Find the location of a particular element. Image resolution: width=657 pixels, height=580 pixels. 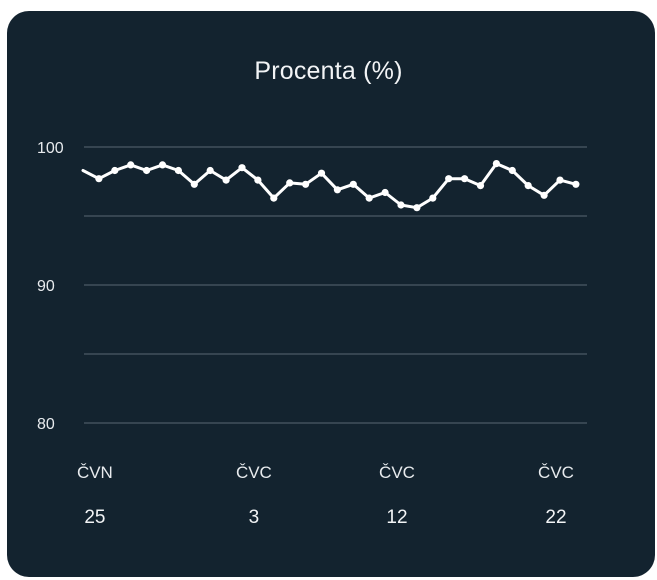

x-tick-day-label: 12 is located at coordinates (396, 517).